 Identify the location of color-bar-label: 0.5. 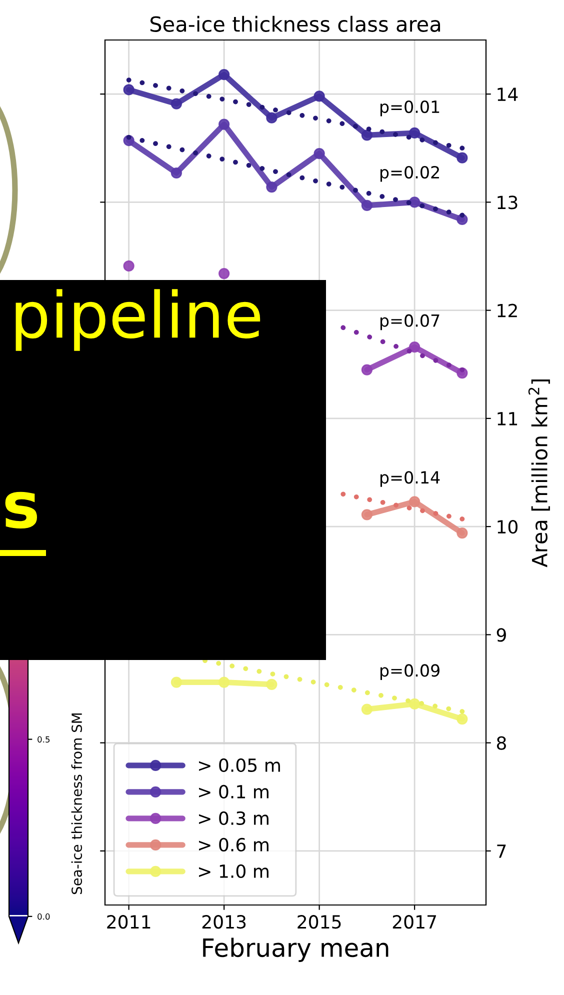
(44, 739).